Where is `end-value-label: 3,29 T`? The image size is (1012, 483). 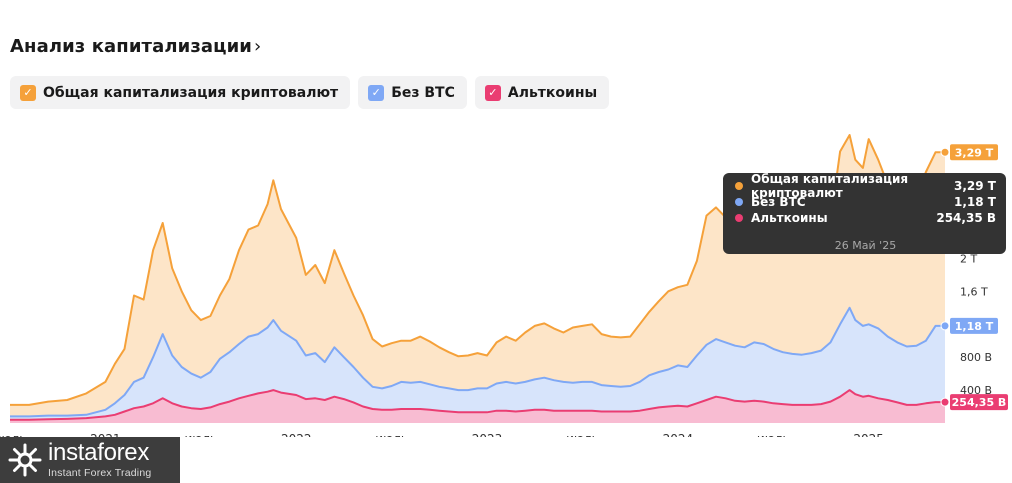 end-value-label: 3,29 T is located at coordinates (974, 152).